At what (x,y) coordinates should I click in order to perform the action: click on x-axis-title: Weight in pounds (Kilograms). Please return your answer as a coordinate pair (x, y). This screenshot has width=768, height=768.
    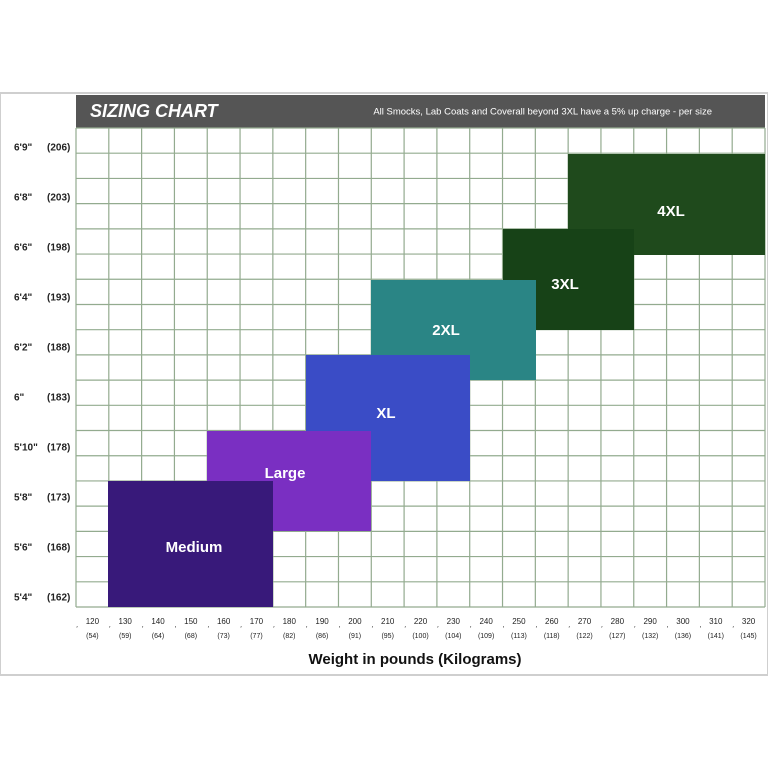
    Looking at the image, I should click on (414, 659).